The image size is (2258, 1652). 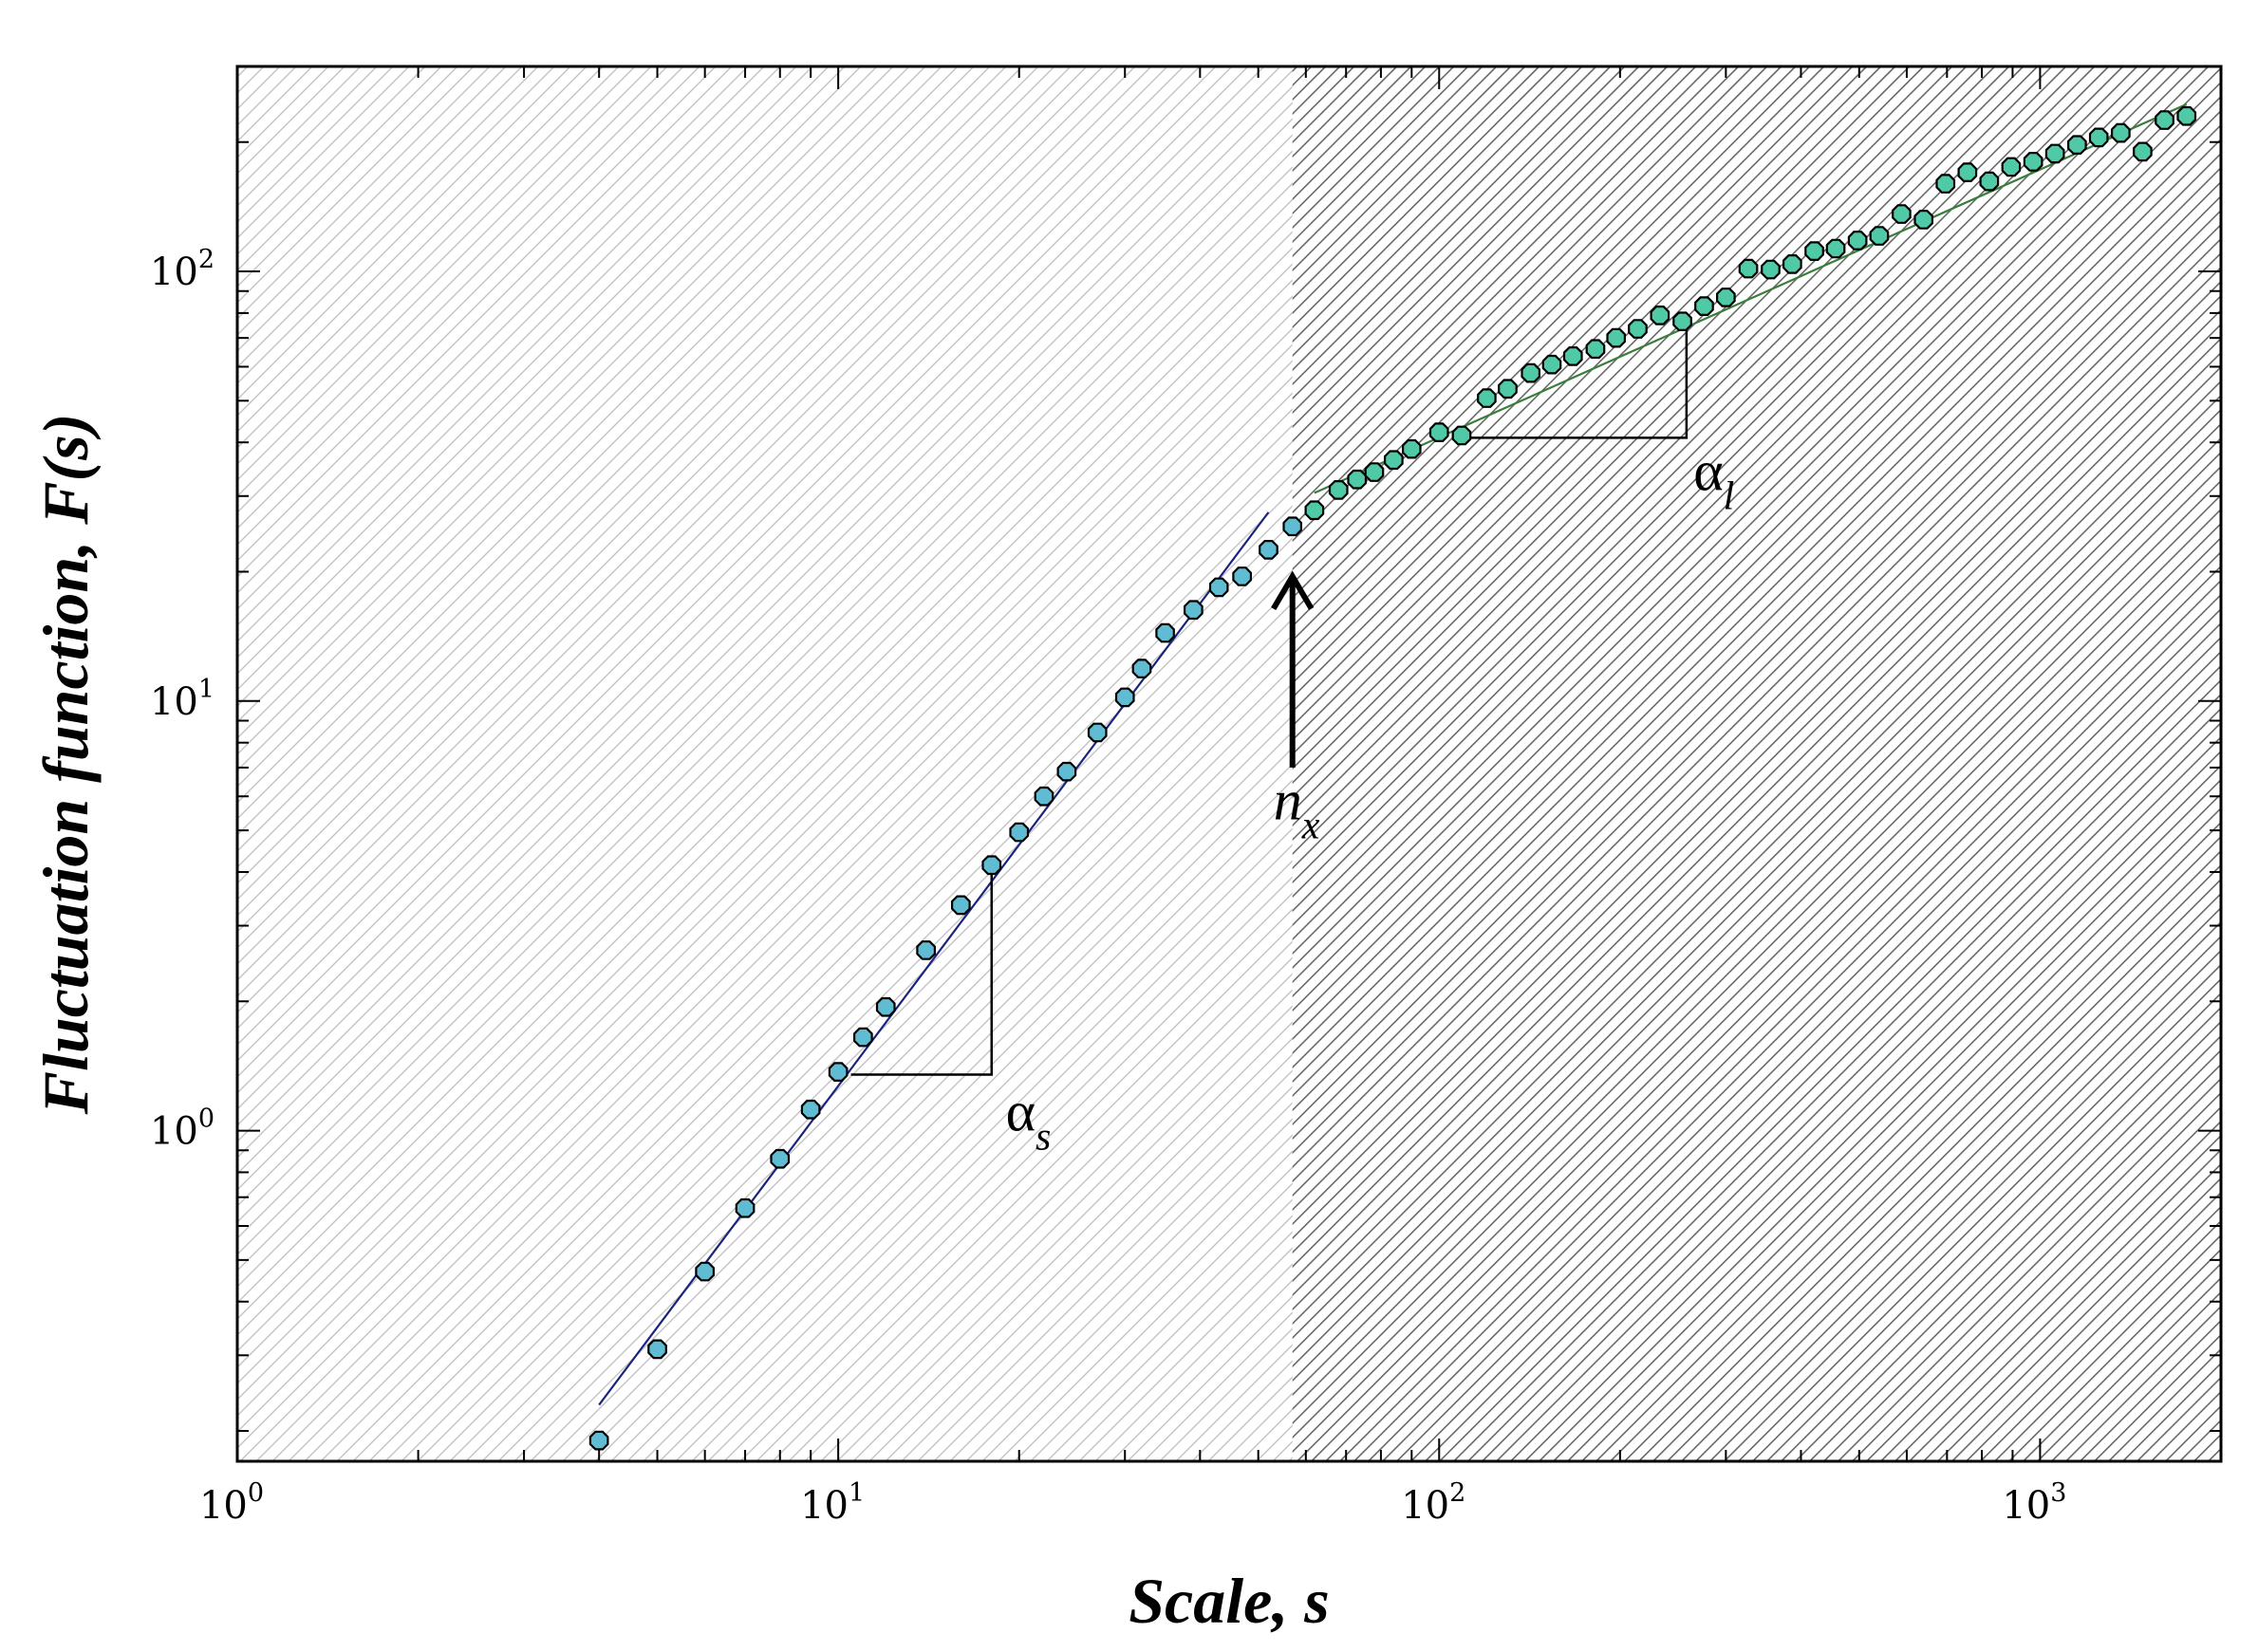 What do you see at coordinates (1297, 809) in the screenshot?
I see `annotation-nx: nx` at bounding box center [1297, 809].